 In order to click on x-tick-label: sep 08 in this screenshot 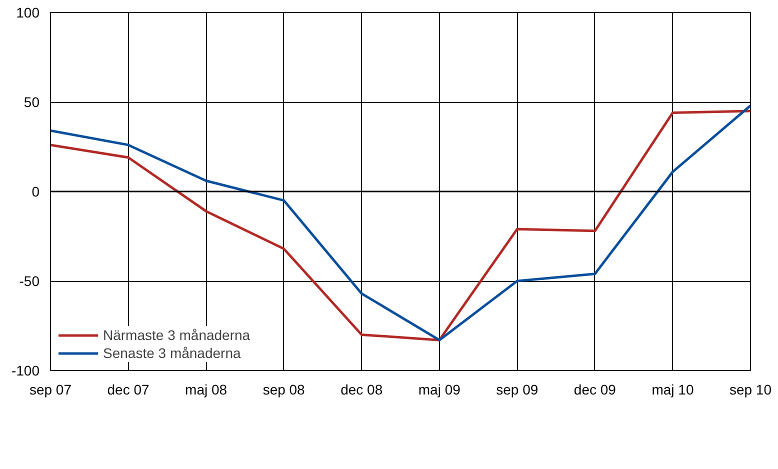, I will do `click(284, 390)`.